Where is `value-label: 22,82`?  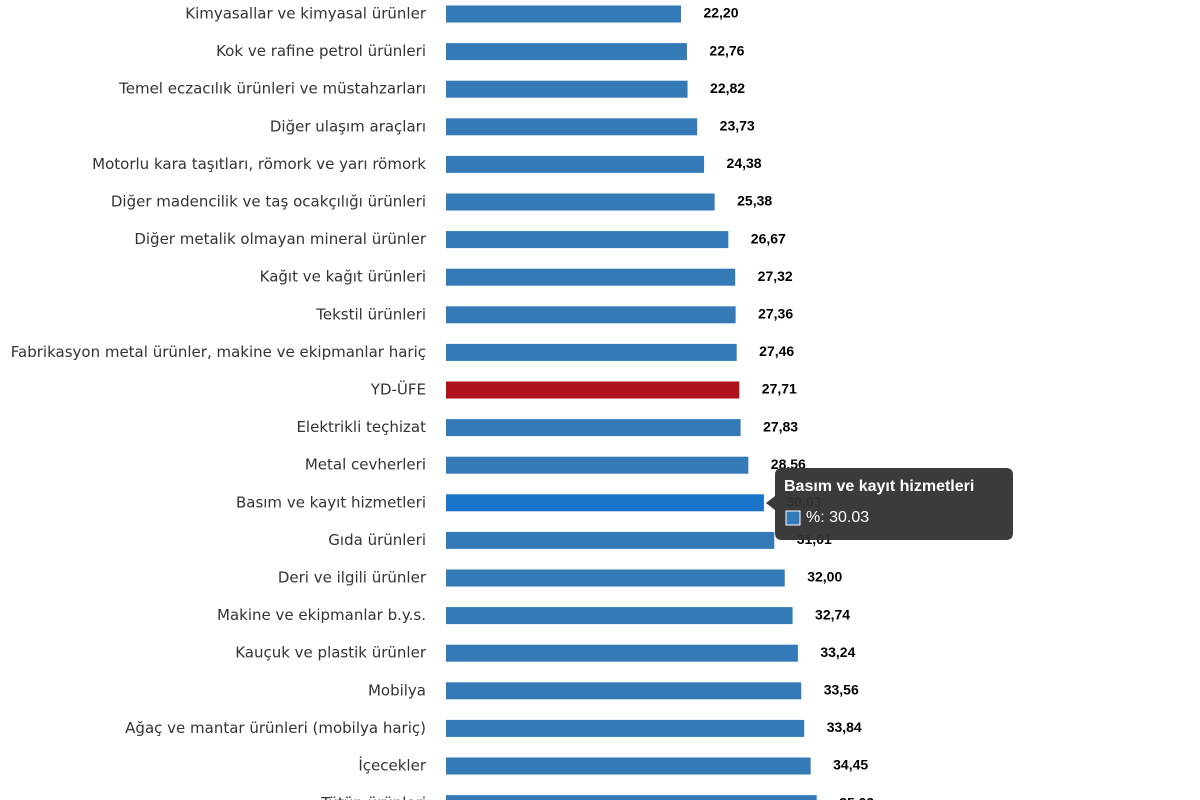
value-label: 22,82 is located at coordinates (727, 88).